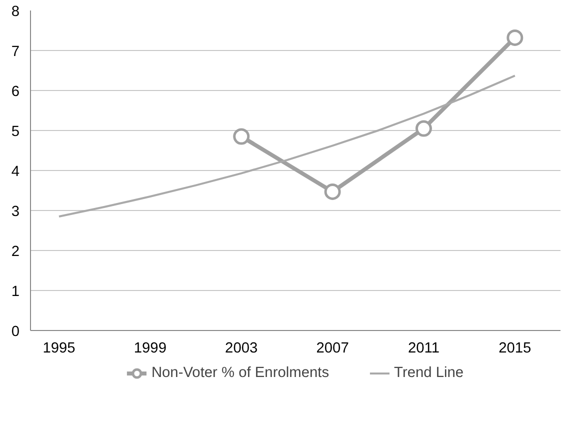 Image resolution: width=583 pixels, height=437 pixels. Describe the element at coordinates (332, 348) in the screenshot. I see `x-tick-label: 2007` at that location.